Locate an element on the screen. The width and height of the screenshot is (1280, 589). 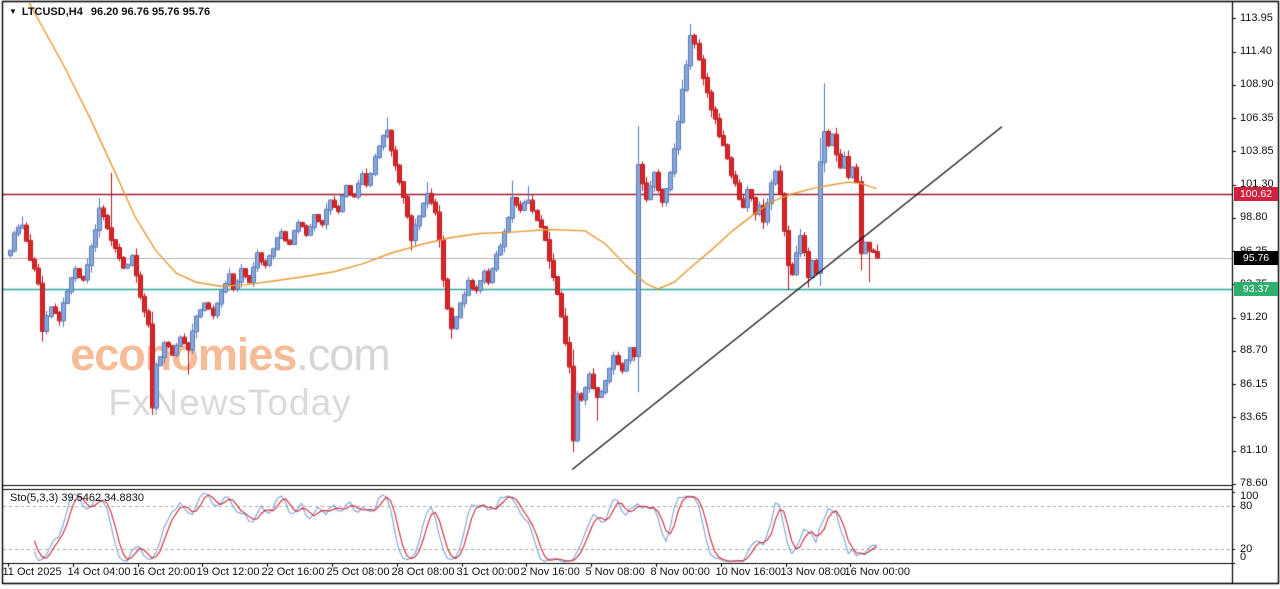
time-tick-label: 14 Oct 04:00 is located at coordinates (99, 572).